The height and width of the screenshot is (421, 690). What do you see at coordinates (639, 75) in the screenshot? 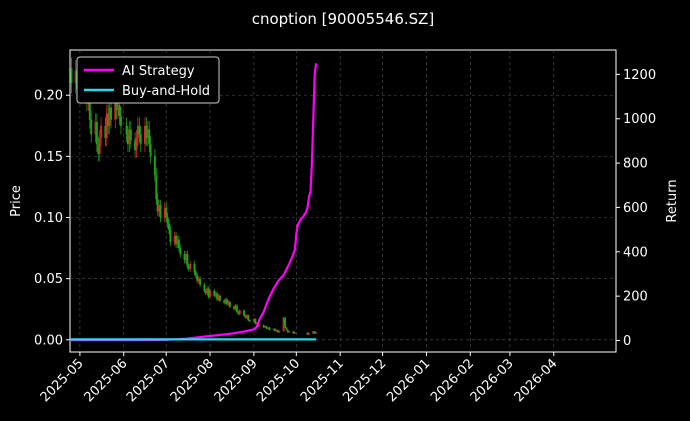
I see `y-right-tick-label: 1200` at bounding box center [639, 75].